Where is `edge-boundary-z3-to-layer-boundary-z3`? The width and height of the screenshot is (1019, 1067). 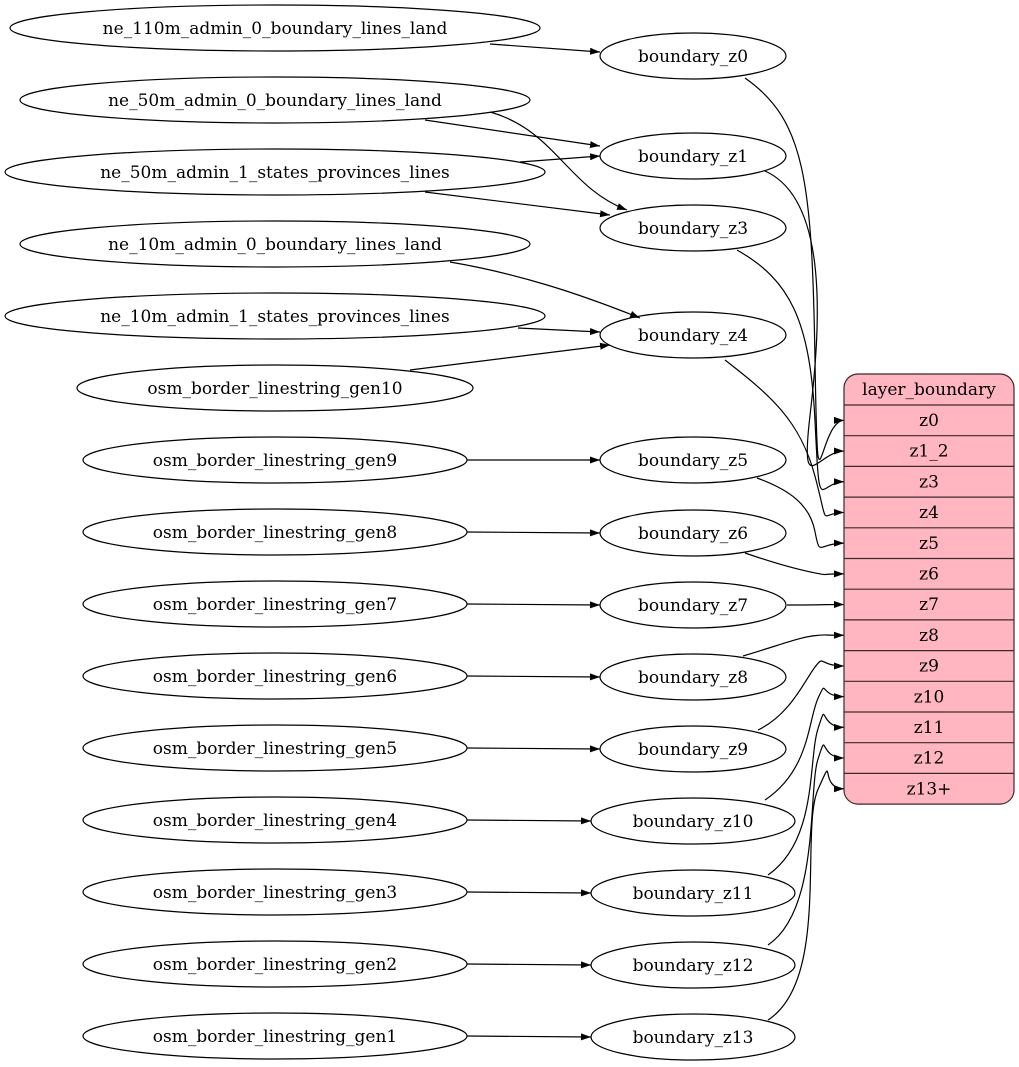
edge-boundary-z3-to-layer-boundary-z3 is located at coordinates (790, 370).